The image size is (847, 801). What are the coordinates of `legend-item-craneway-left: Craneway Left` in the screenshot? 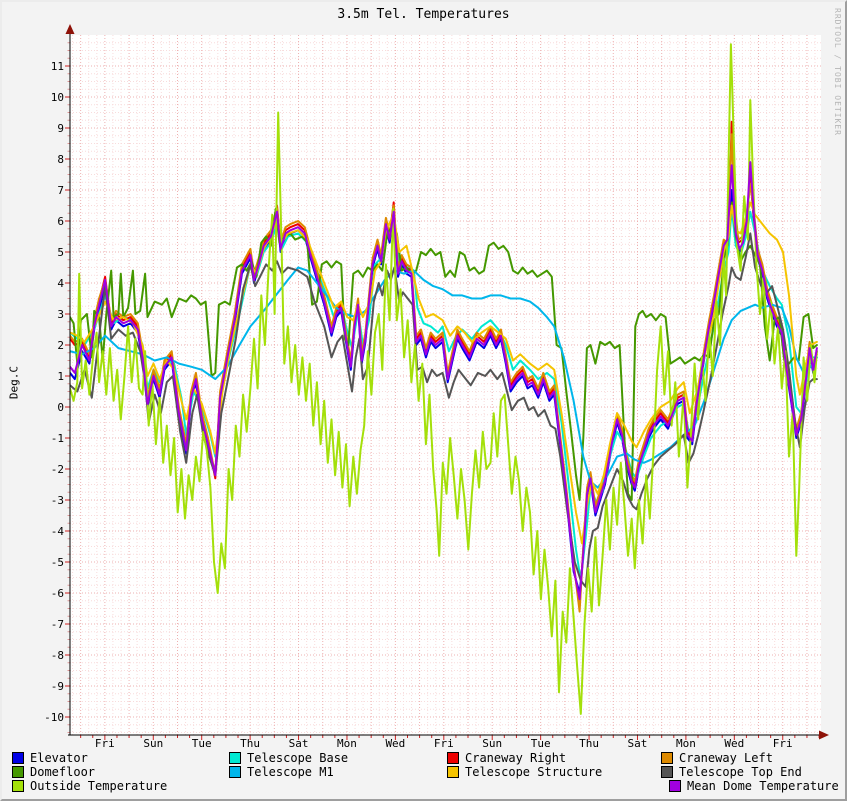 It's located at (717, 758).